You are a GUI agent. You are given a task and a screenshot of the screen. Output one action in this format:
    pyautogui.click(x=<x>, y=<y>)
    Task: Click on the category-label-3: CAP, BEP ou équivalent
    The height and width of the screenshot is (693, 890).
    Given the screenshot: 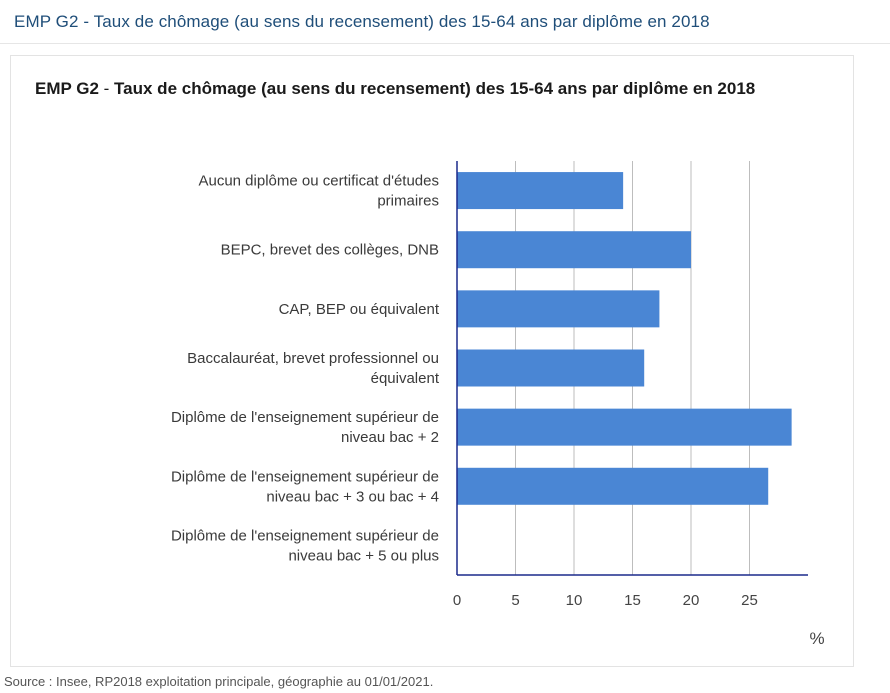 What is the action you would take?
    pyautogui.click(x=359, y=309)
    